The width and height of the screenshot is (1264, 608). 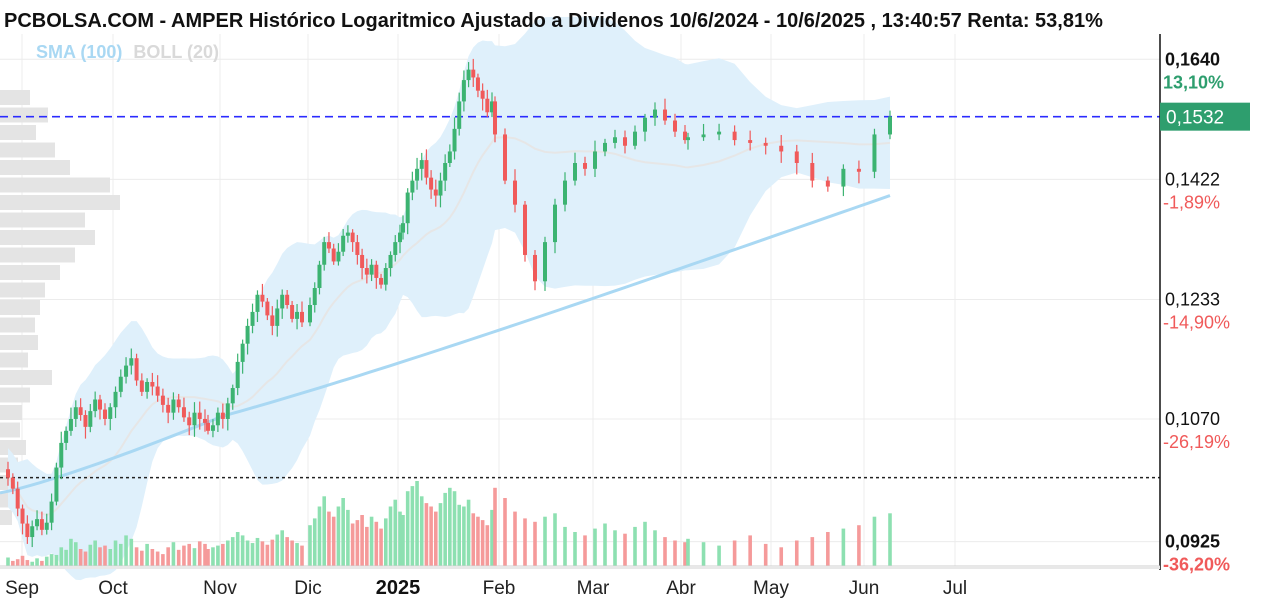 What do you see at coordinates (113, 588) in the screenshot?
I see `month-label: Oct` at bounding box center [113, 588].